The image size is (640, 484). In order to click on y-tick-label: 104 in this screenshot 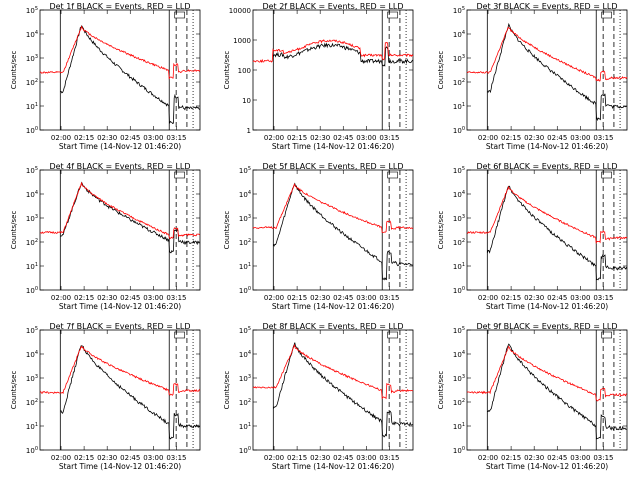, I will do `click(459, 34)`.